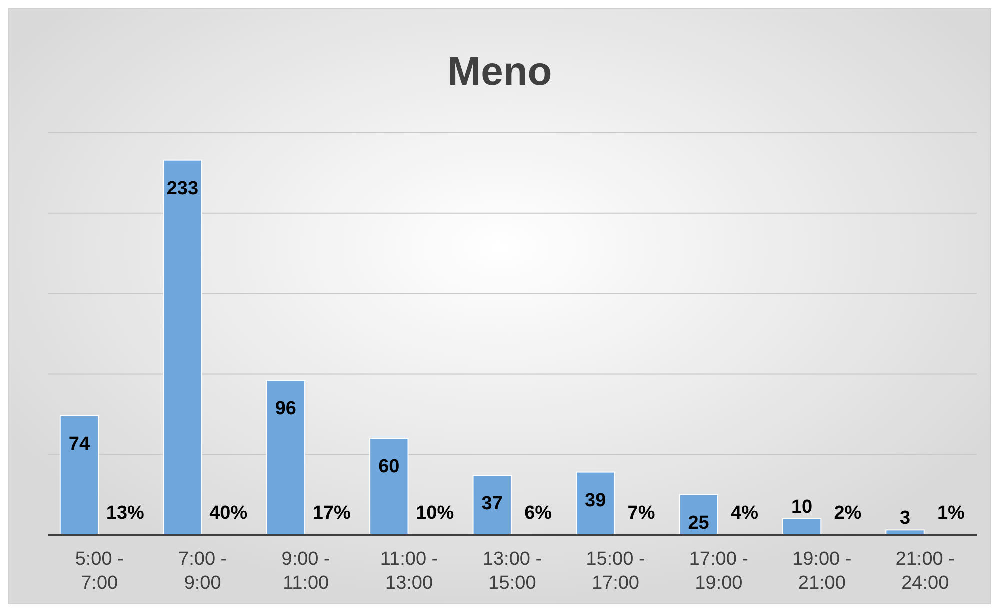  I want to click on annotation: 10%, so click(435, 513).